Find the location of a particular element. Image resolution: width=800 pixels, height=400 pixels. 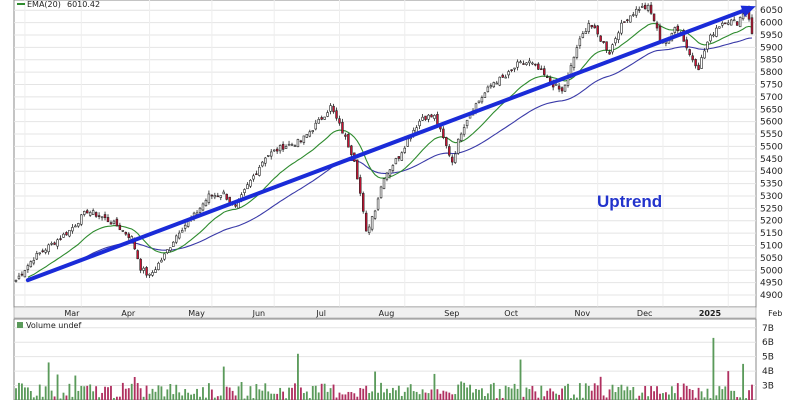

price-tick-label: 4950 is located at coordinates (771, 284).